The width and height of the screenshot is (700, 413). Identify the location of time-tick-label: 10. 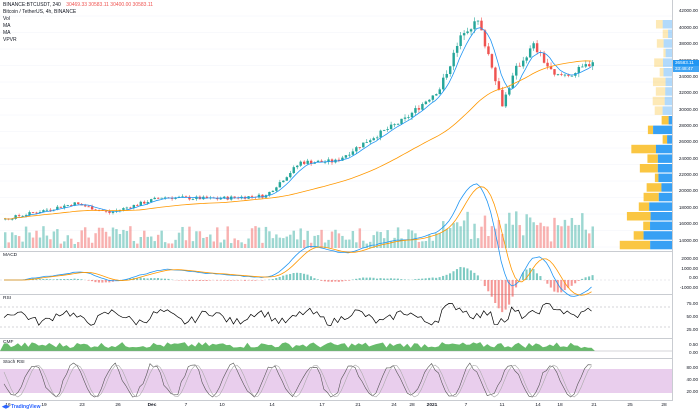
(222, 405).